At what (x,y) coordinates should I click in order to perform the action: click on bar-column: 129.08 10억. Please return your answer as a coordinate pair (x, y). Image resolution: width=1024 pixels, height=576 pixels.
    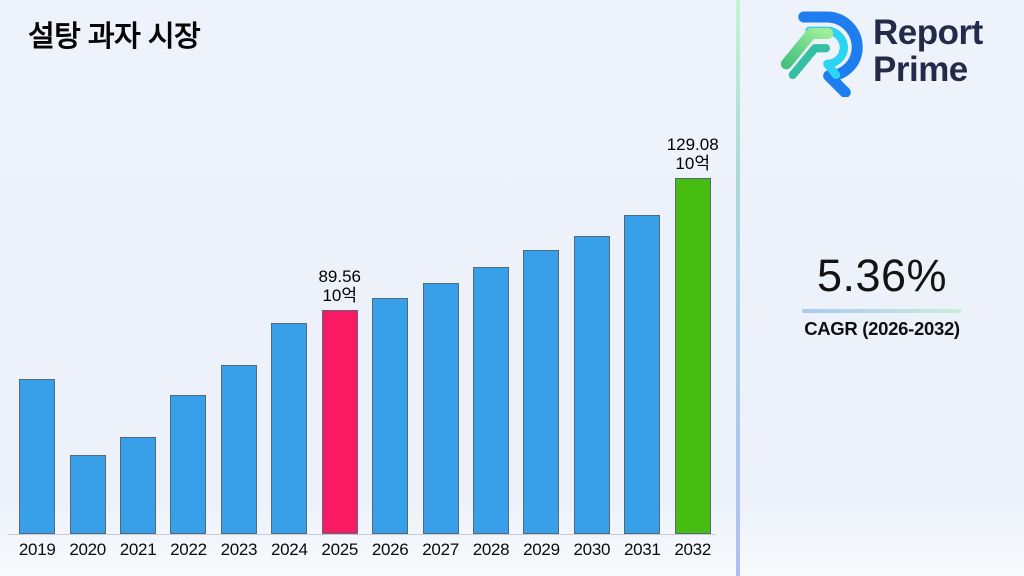
    Looking at the image, I should click on (693, 334).